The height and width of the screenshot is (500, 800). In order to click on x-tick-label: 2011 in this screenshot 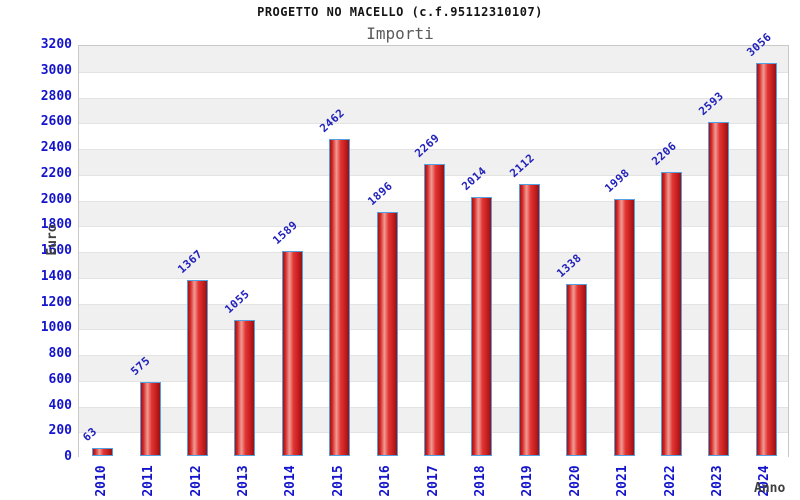, I will do `click(149, 481)`.